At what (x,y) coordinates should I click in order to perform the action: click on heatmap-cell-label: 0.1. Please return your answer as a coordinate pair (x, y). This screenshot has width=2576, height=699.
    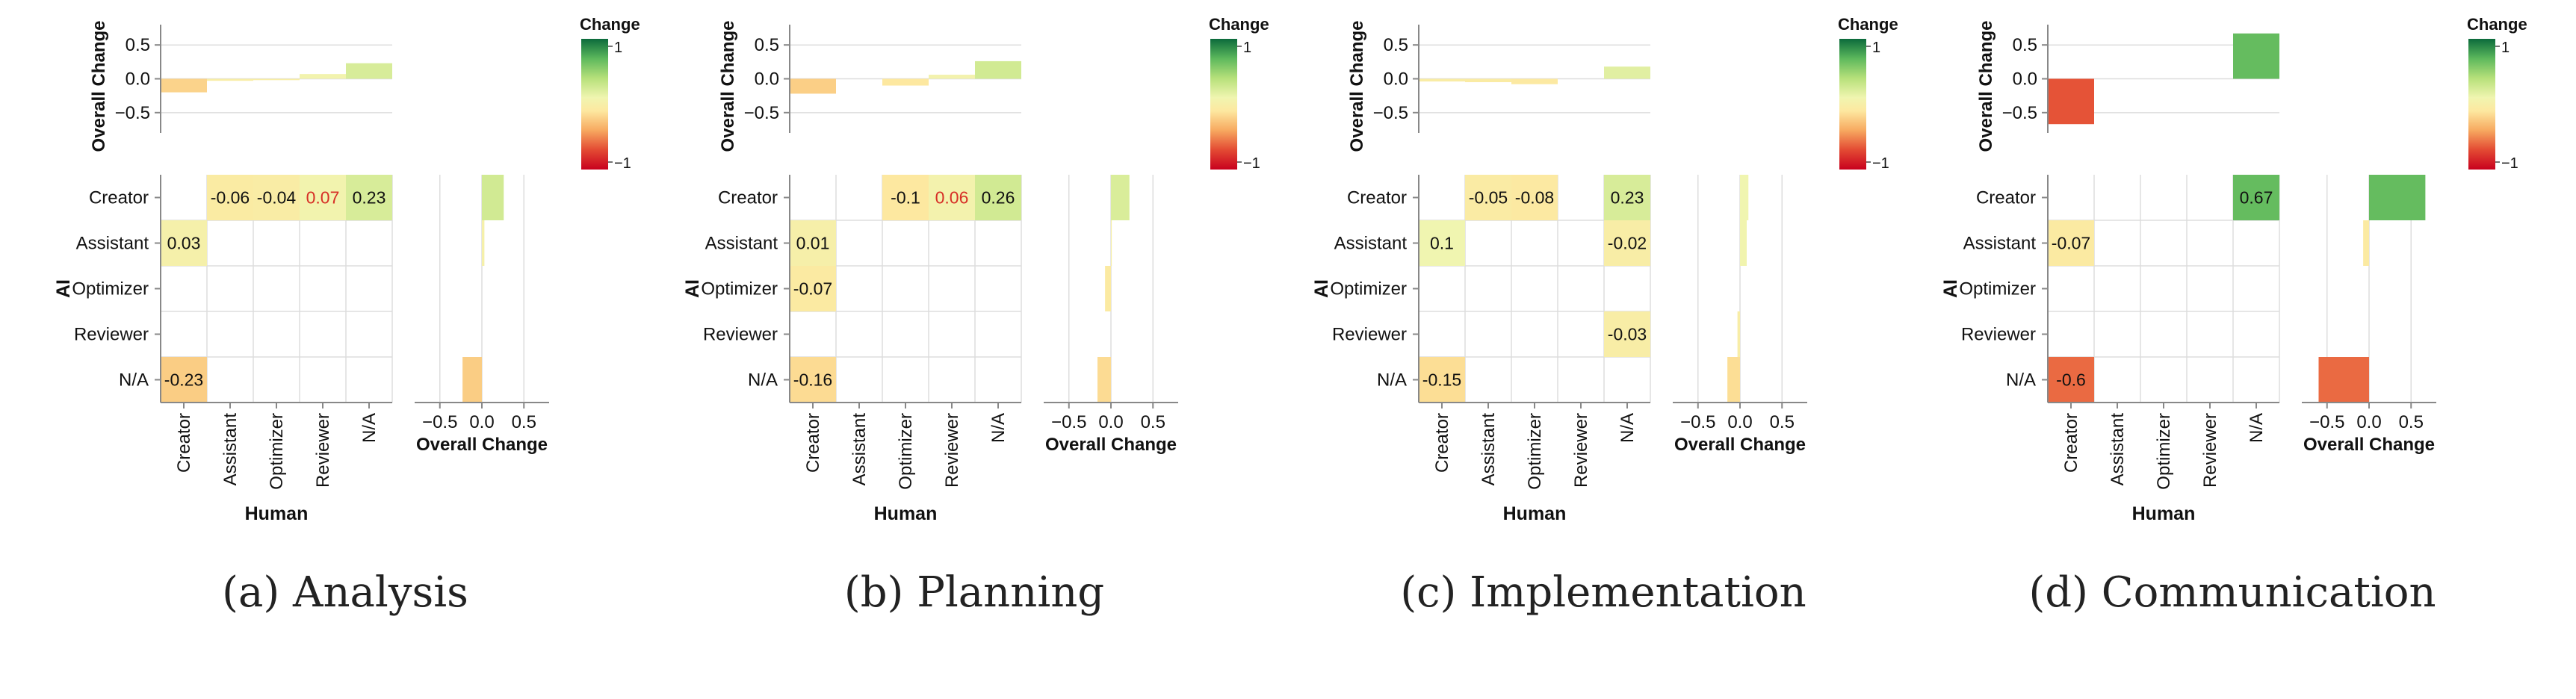
    Looking at the image, I should click on (1442, 243).